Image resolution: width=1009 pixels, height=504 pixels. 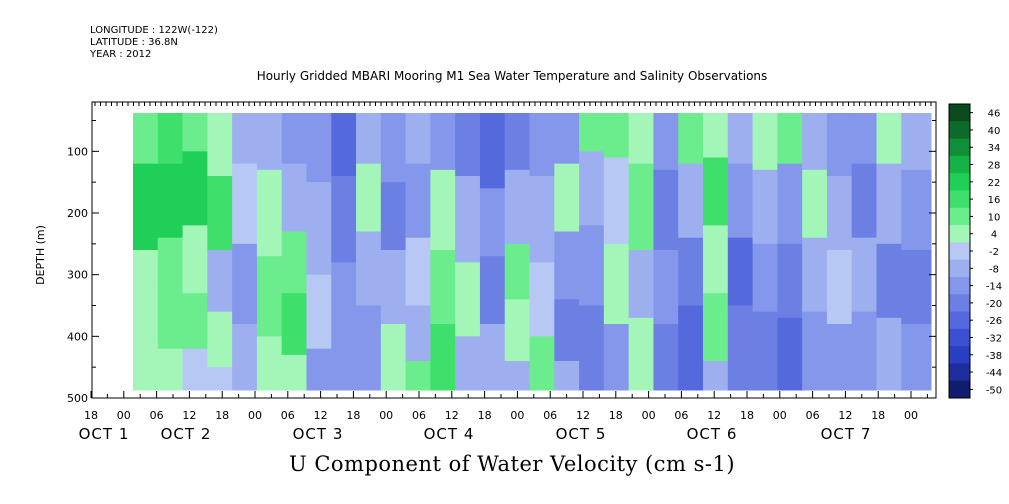 What do you see at coordinates (994, 114) in the screenshot?
I see `colorbar-label: 46` at bounding box center [994, 114].